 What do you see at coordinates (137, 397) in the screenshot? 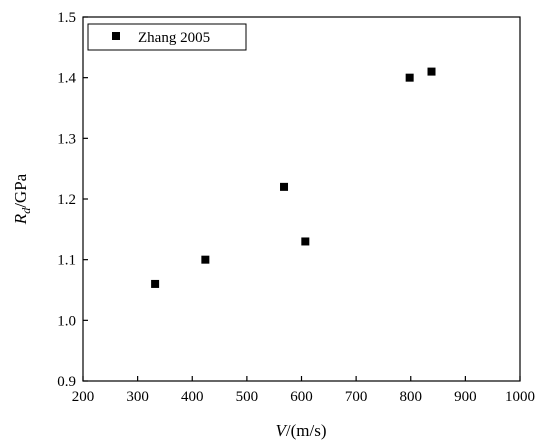
I see `x-tick-label: 300` at bounding box center [137, 397].